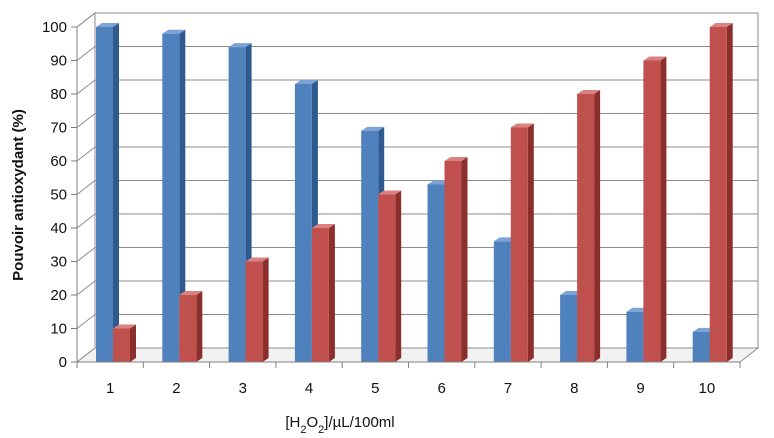 The image size is (774, 438). Describe the element at coordinates (574, 388) in the screenshot. I see `x-tick-label: 8` at that location.